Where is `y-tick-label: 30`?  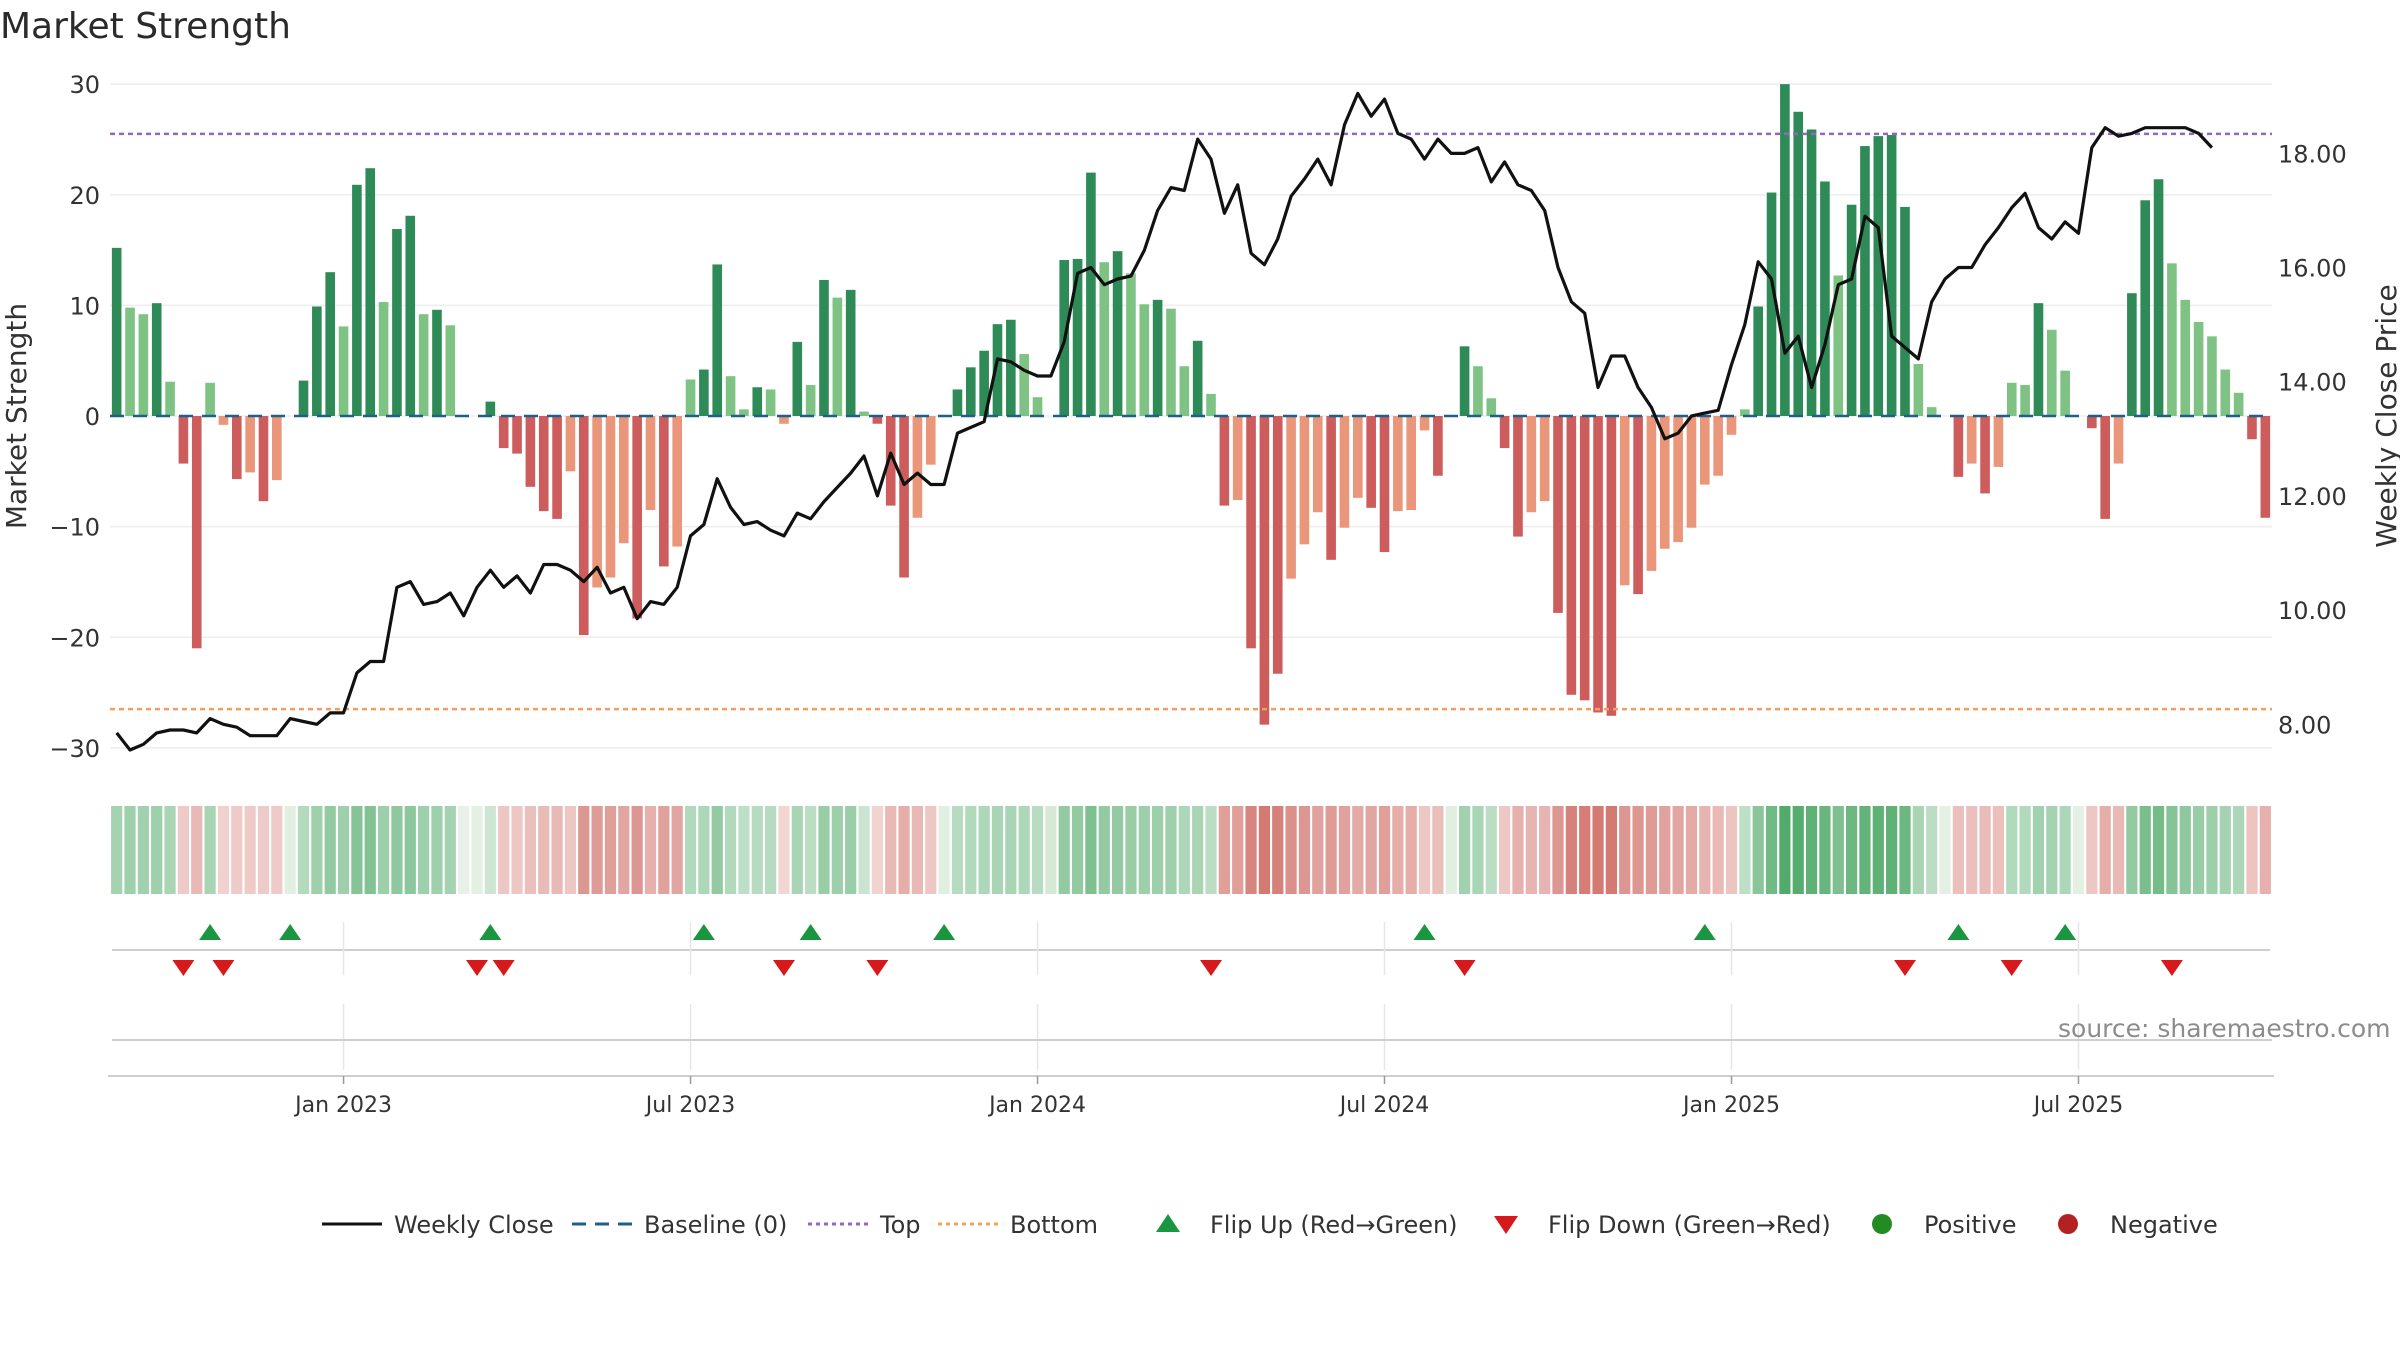
y-tick-label: 30 is located at coordinates (84, 85).